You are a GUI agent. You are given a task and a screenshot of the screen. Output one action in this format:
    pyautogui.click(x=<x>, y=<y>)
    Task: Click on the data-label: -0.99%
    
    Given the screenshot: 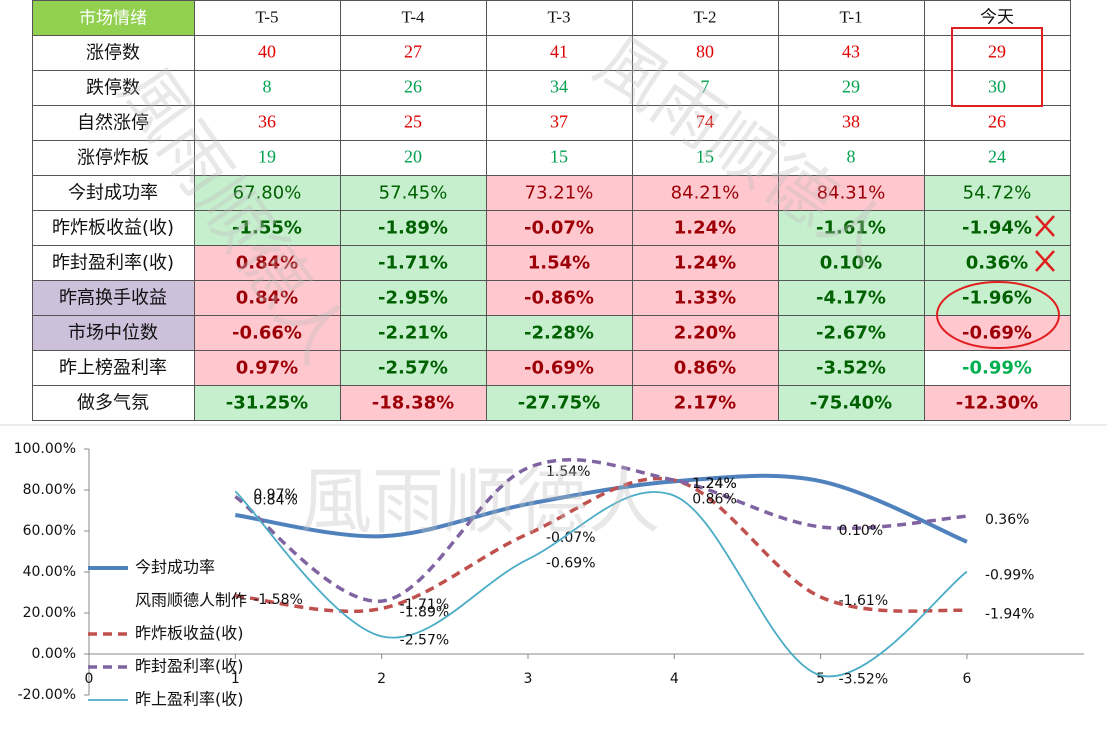 What is the action you would take?
    pyautogui.click(x=1010, y=576)
    